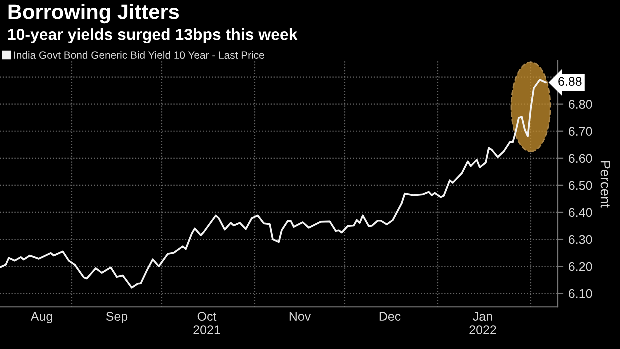 Image resolution: width=620 pixels, height=349 pixels. I want to click on y-tick-label: 6.40, so click(580, 213).